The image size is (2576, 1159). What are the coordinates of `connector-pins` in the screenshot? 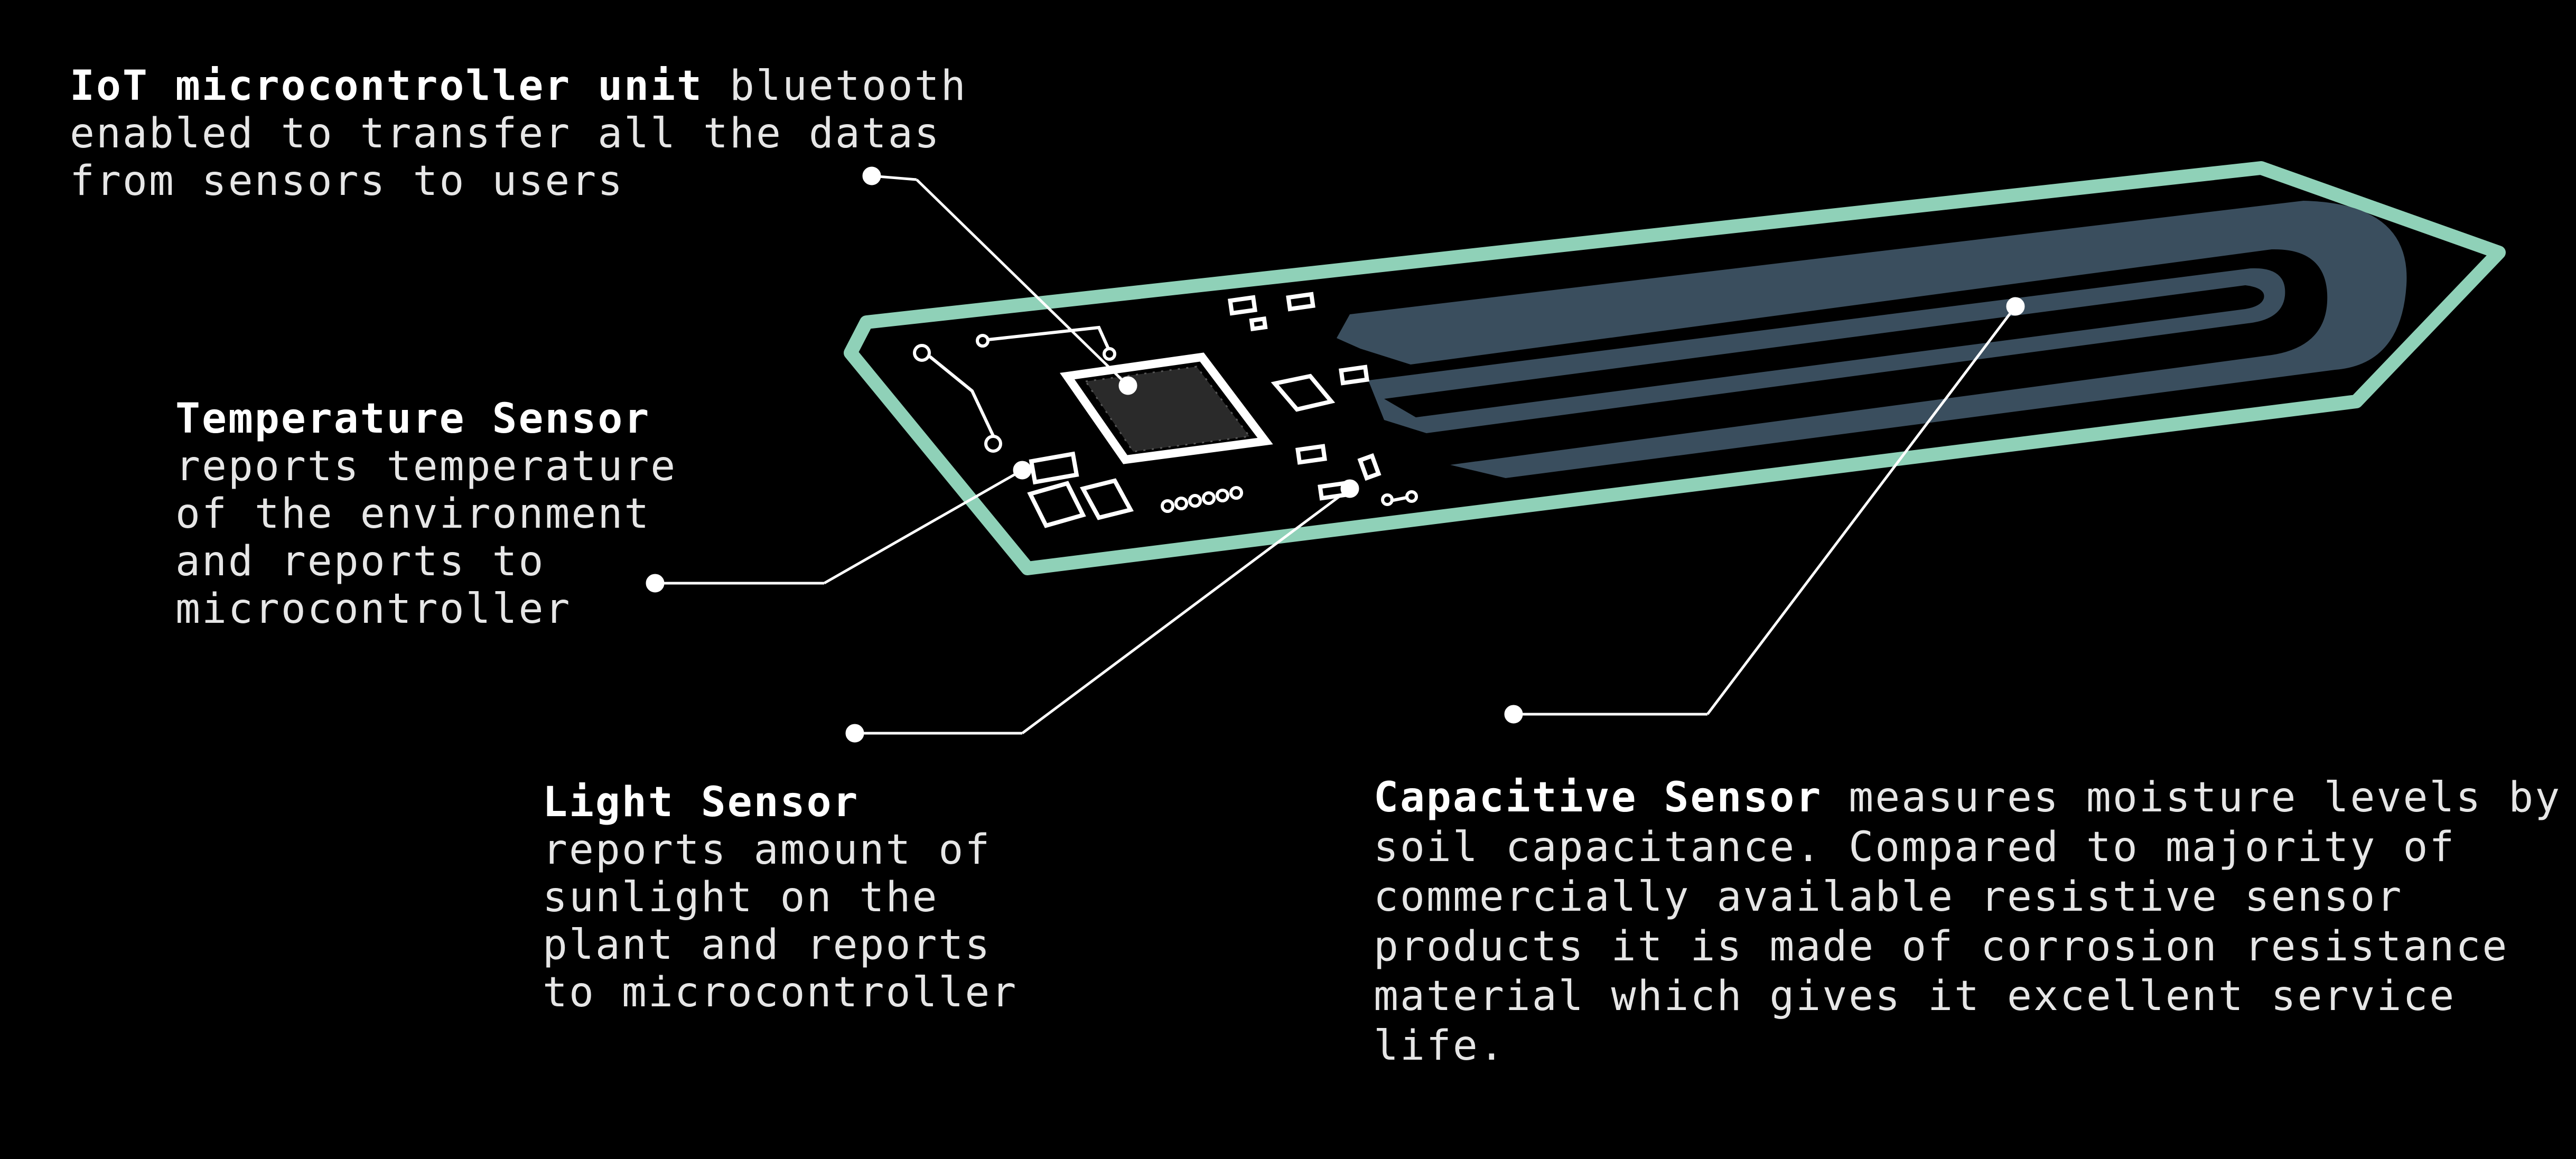 It's located at (1289, 499).